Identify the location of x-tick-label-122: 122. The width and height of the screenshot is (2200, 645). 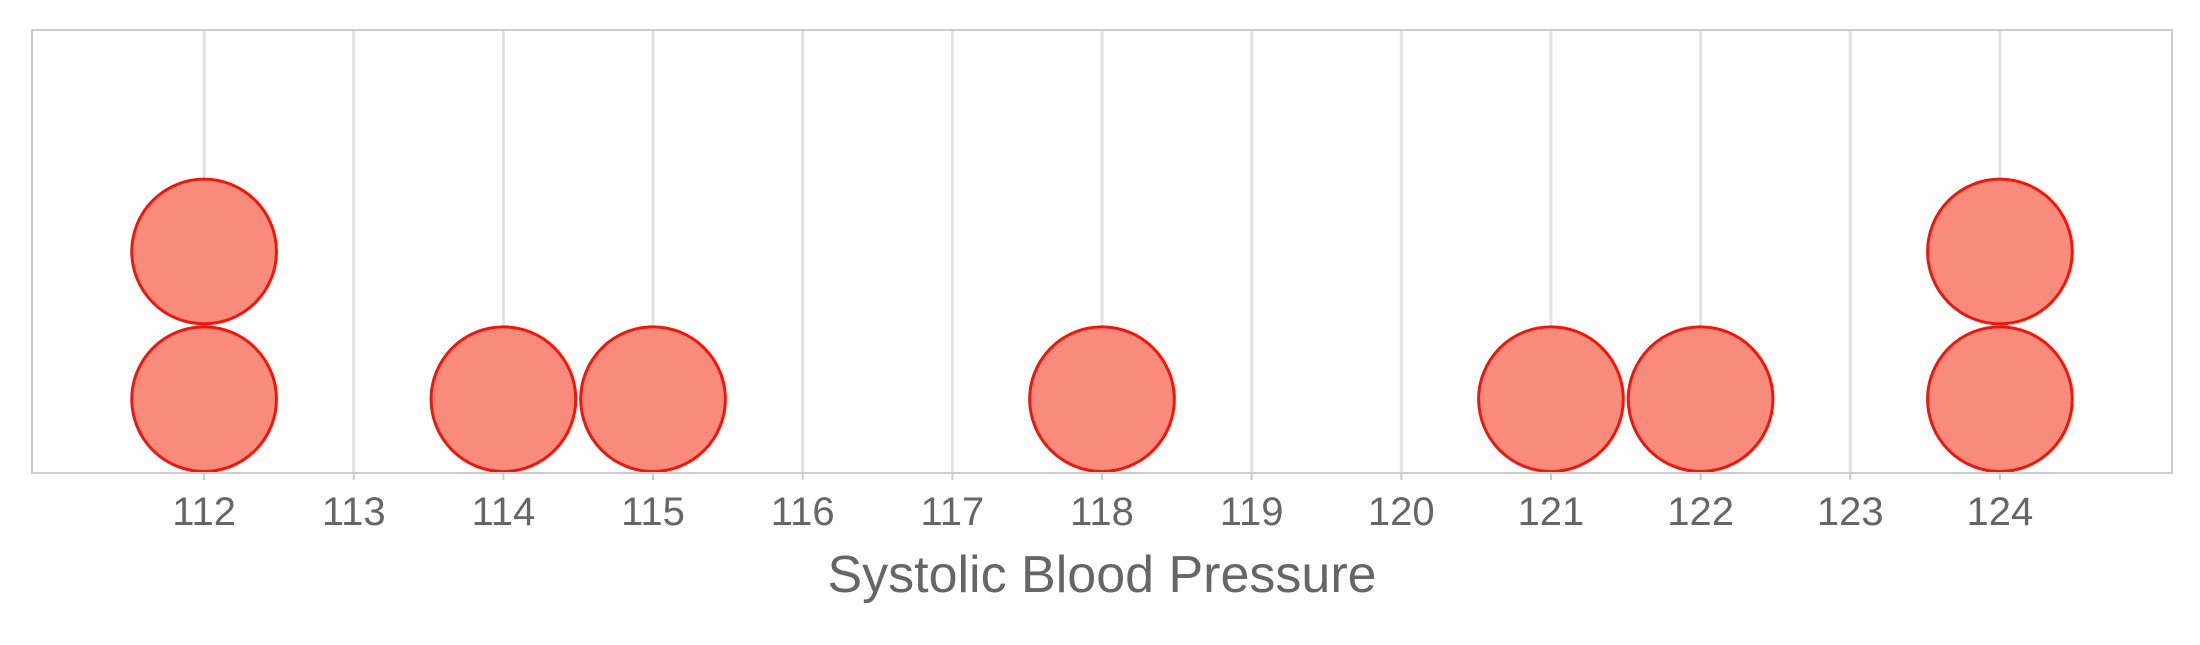
(1700, 512).